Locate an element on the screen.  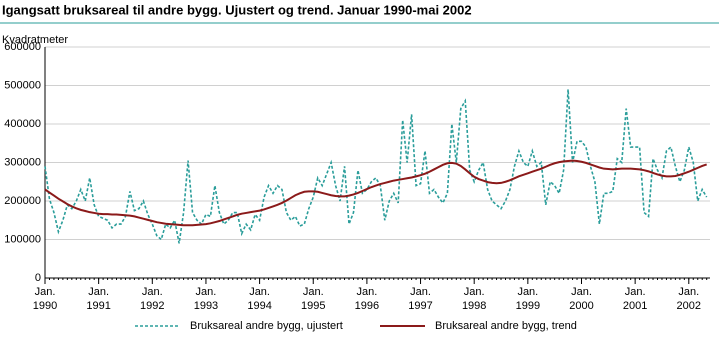
legend-label: Bruksareal andre bygg, trend is located at coordinates (506, 326).